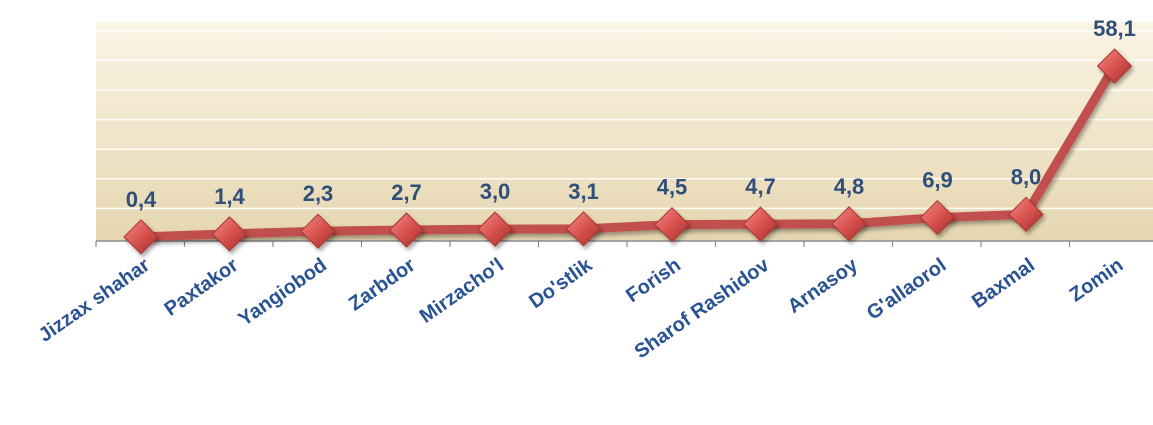  Describe the element at coordinates (653, 280) in the screenshot. I see `category-label: Forish` at that location.